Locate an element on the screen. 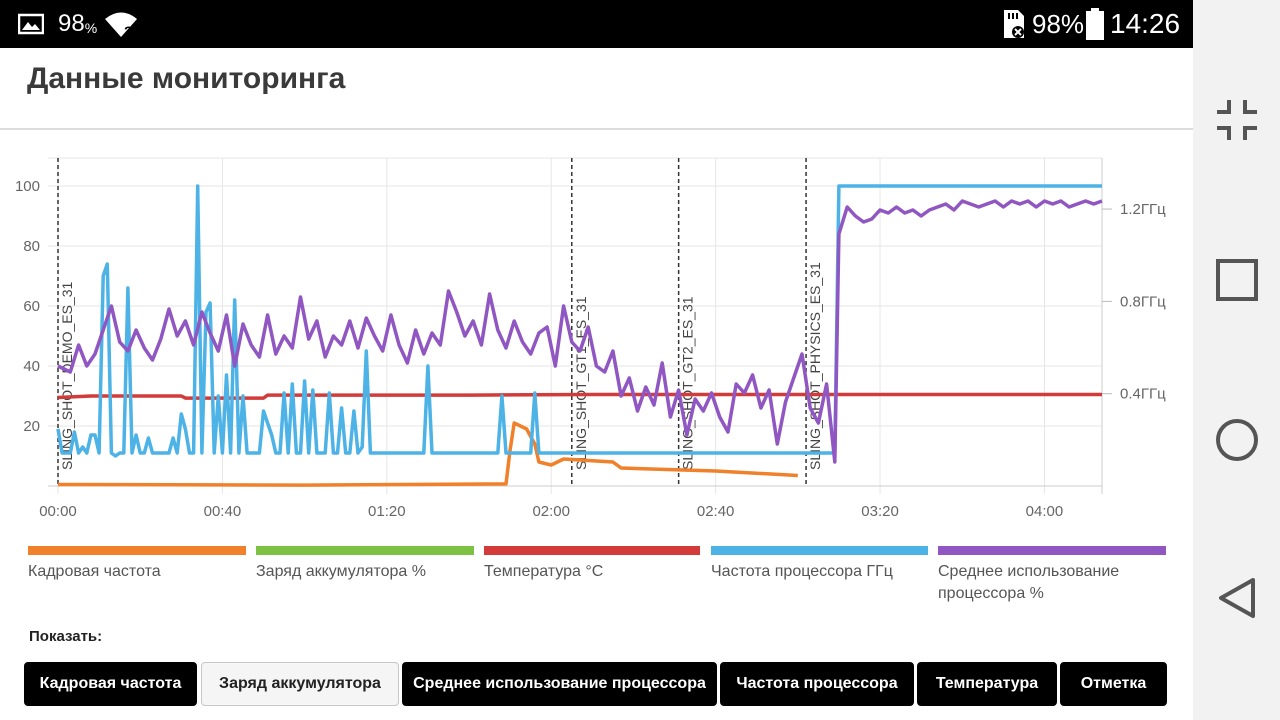 The width and height of the screenshot is (1280, 720). show-label: Показать: is located at coordinates (66, 636).